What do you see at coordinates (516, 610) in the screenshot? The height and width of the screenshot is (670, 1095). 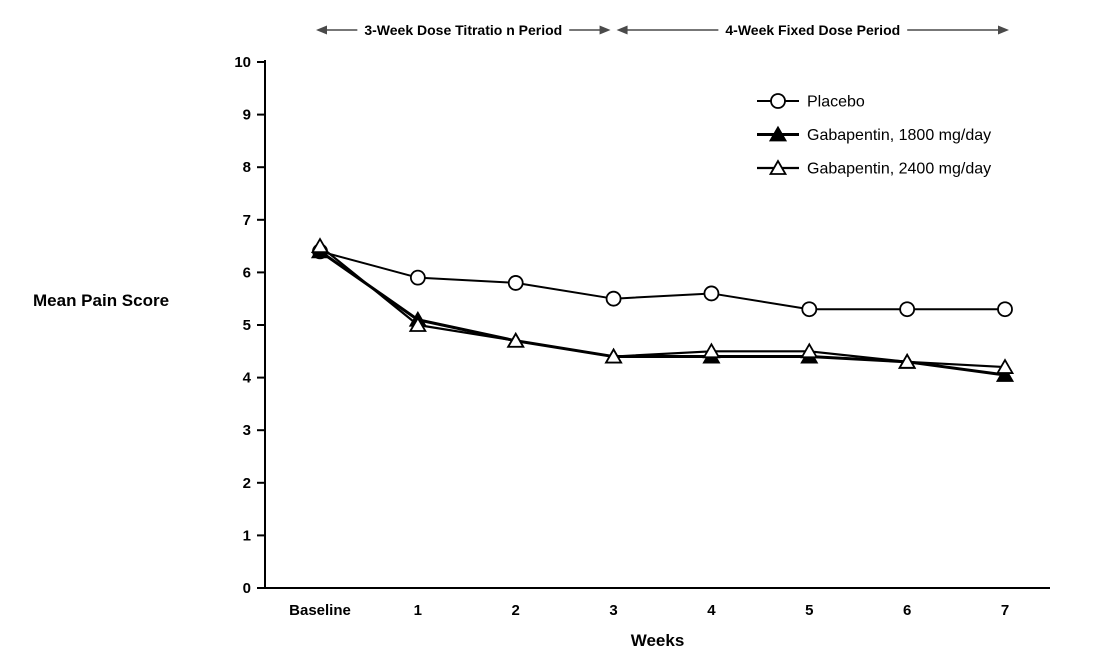 I see `x-tick-label: 2` at bounding box center [516, 610].